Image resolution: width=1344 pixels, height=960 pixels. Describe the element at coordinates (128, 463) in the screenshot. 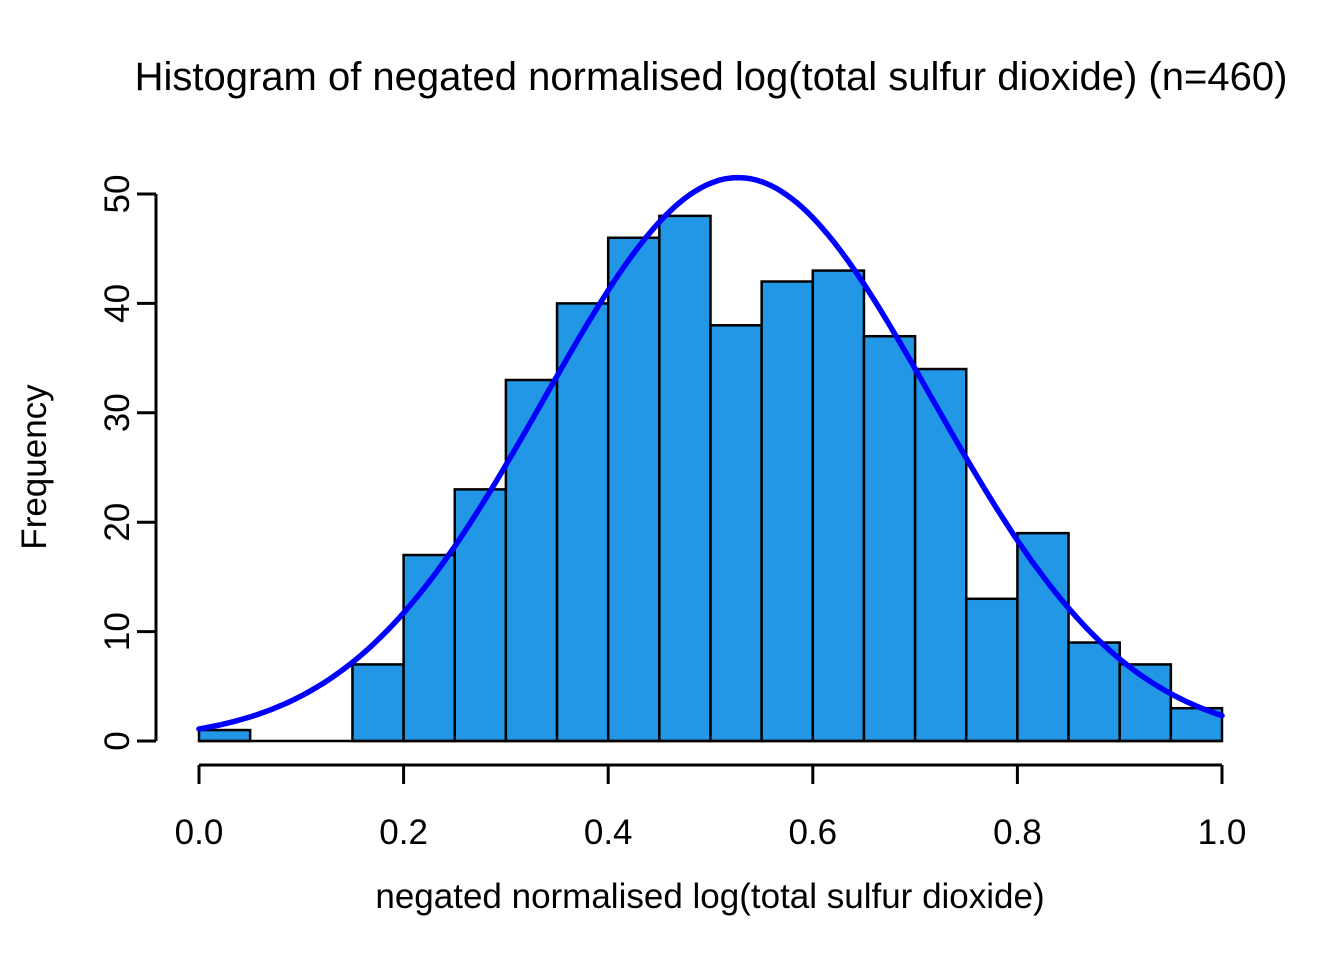

I see `y-axis: 0 10 20 30 40 50` at that location.